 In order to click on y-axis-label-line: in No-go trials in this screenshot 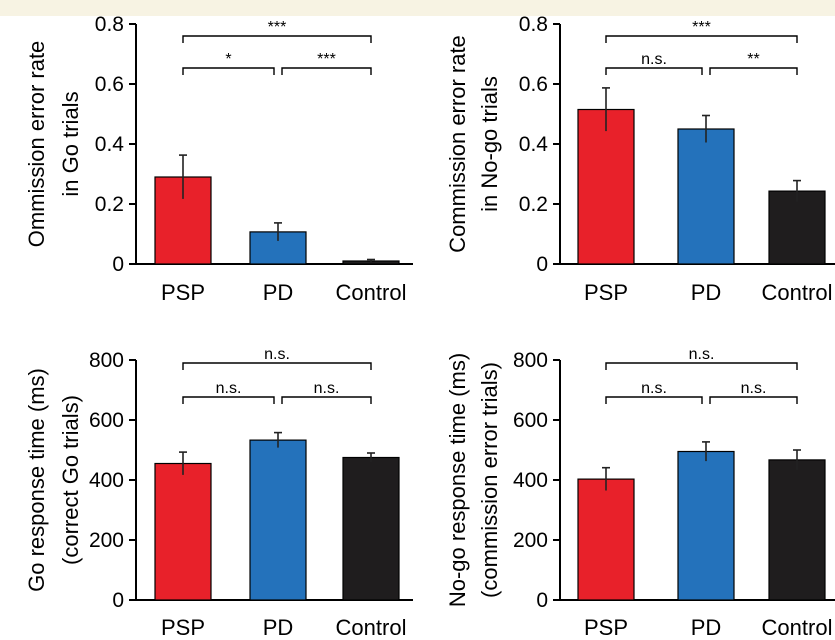, I will do `click(489, 144)`.